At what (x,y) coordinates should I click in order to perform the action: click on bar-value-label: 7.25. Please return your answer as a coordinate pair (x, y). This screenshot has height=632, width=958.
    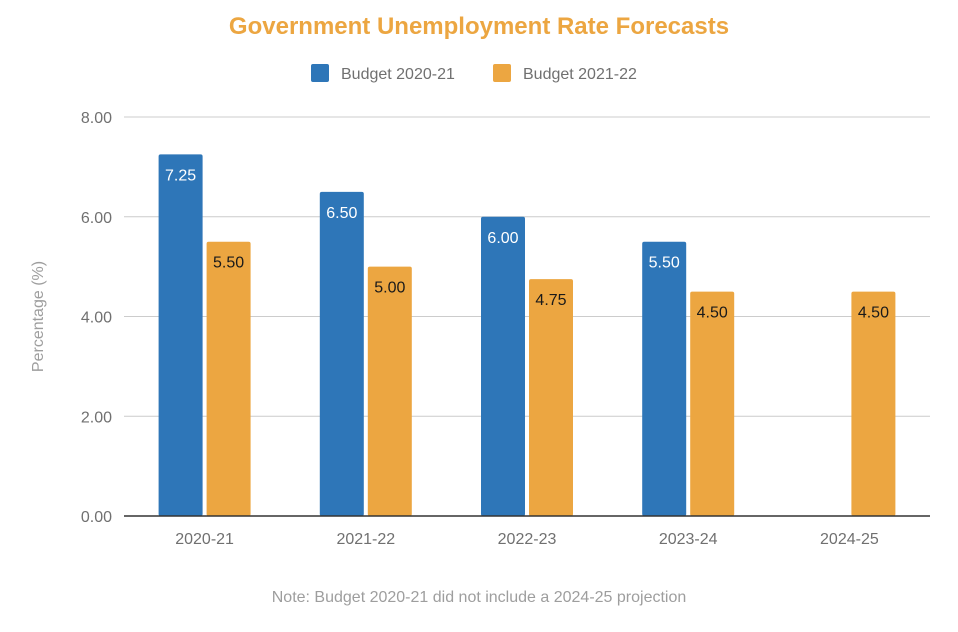
    Looking at the image, I should click on (180, 175).